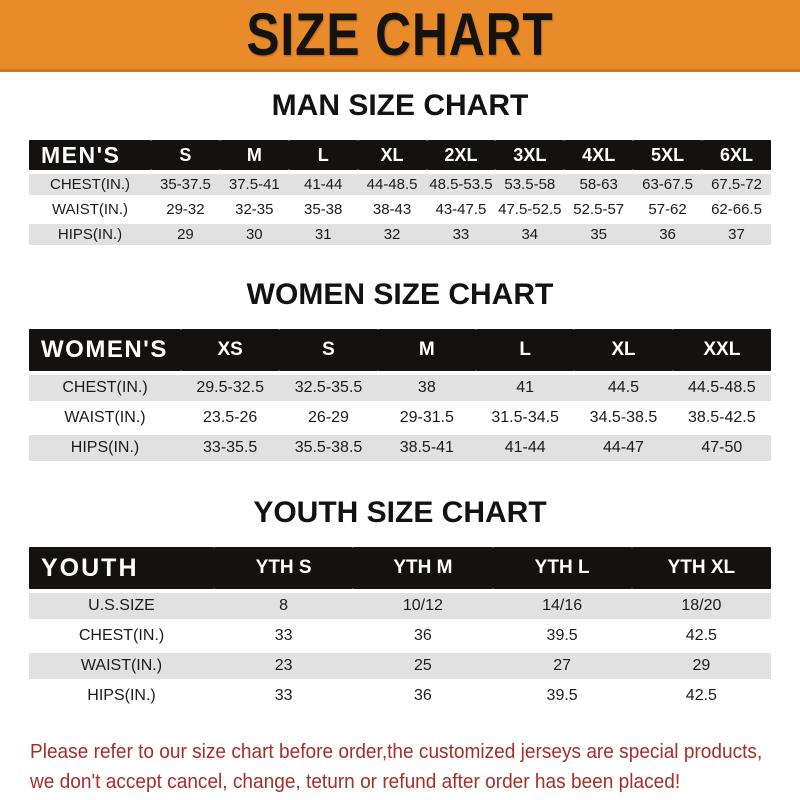 This screenshot has width=800, height=800. I want to click on size-value-cell: 35.5-38.5, so click(328, 448).